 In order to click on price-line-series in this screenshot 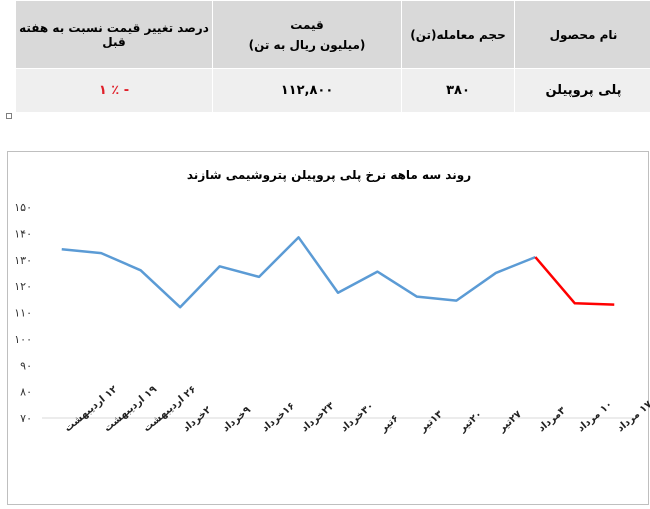, I will do `click(298, 272)`.